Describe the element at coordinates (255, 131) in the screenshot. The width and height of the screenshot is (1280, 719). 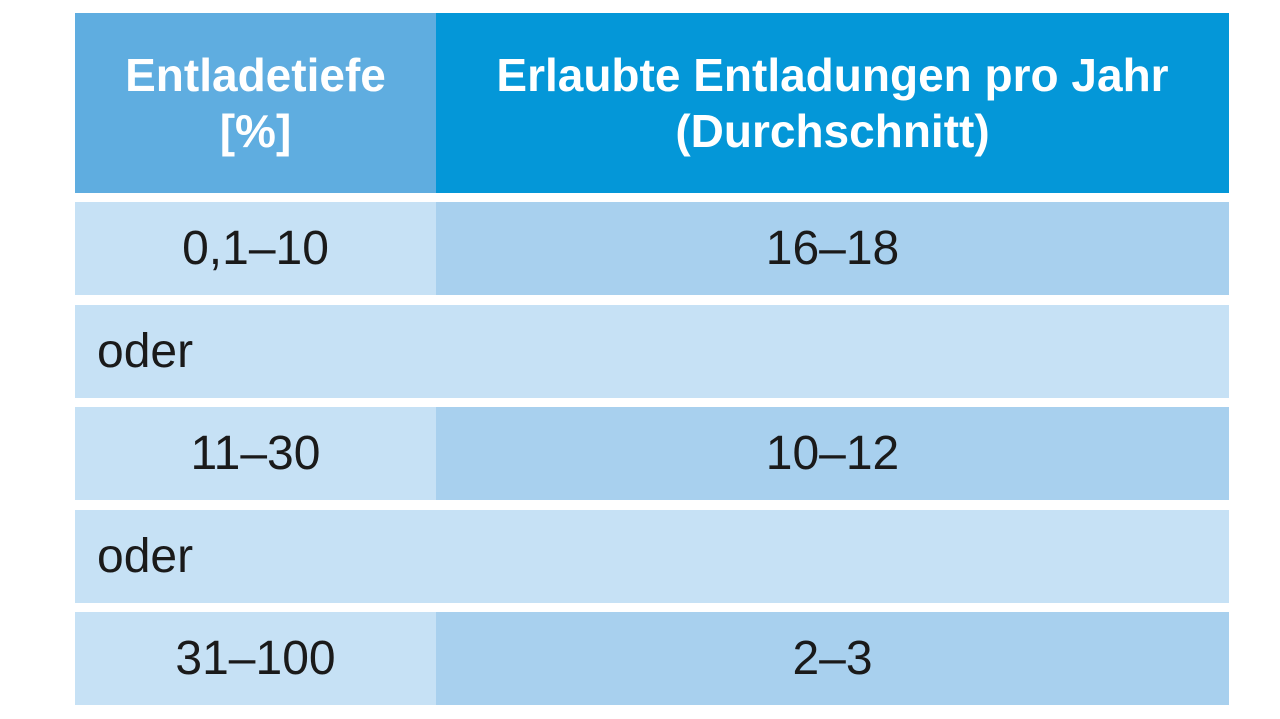
I see `header-depth-unit: [%]` at that location.